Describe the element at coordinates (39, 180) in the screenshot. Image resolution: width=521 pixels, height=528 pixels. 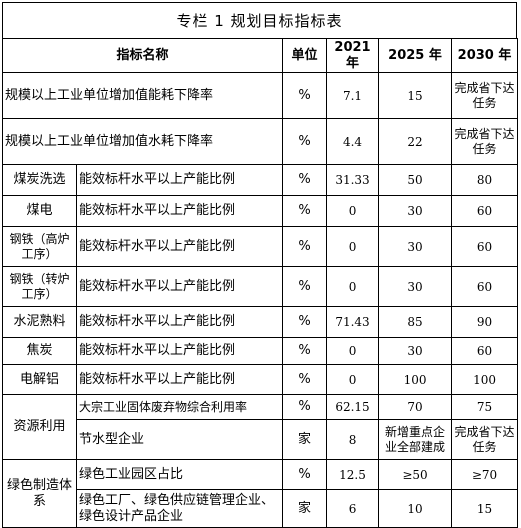
I see `category-cell: 煤炭洗选` at that location.